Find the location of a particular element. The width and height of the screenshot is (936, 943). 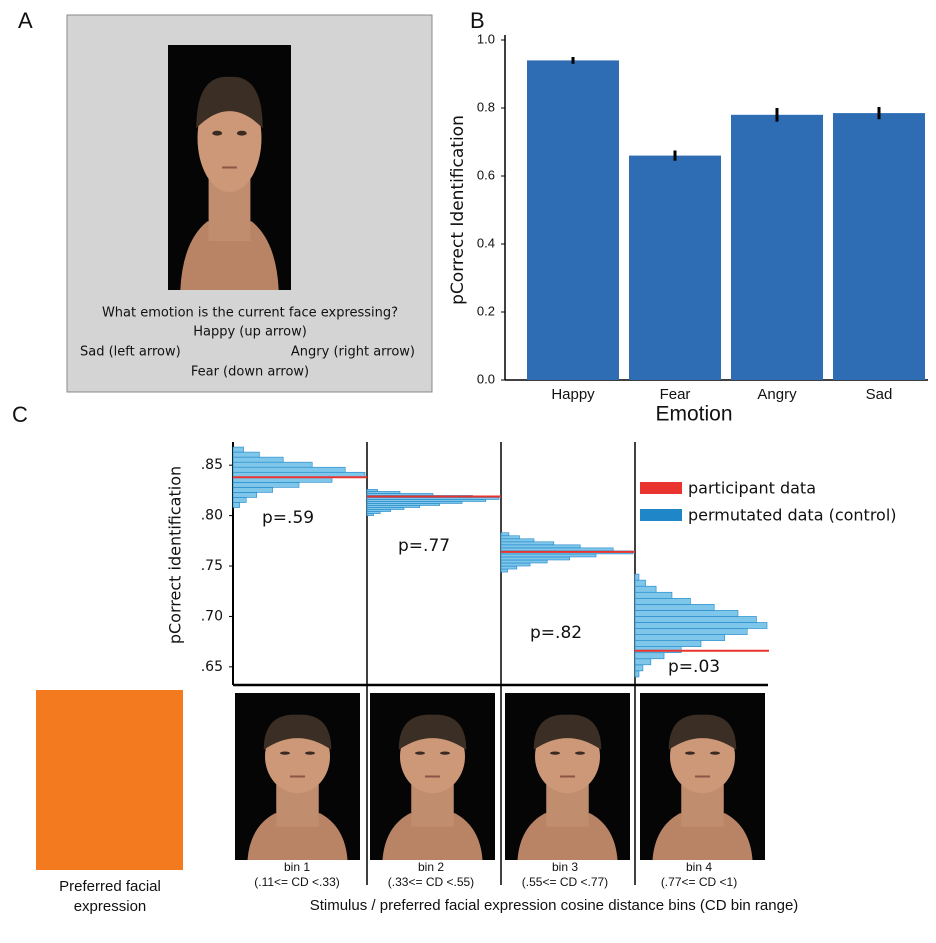

y-tick-label: 0.0 is located at coordinates (486, 378).